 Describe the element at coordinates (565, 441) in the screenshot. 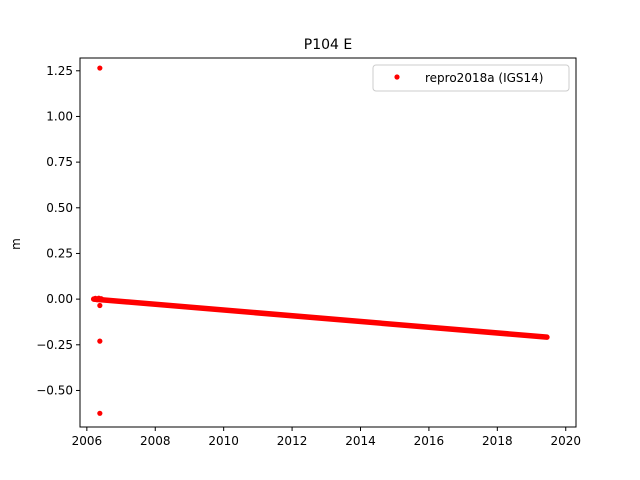

I see `x-tick-label: 2020` at that location.